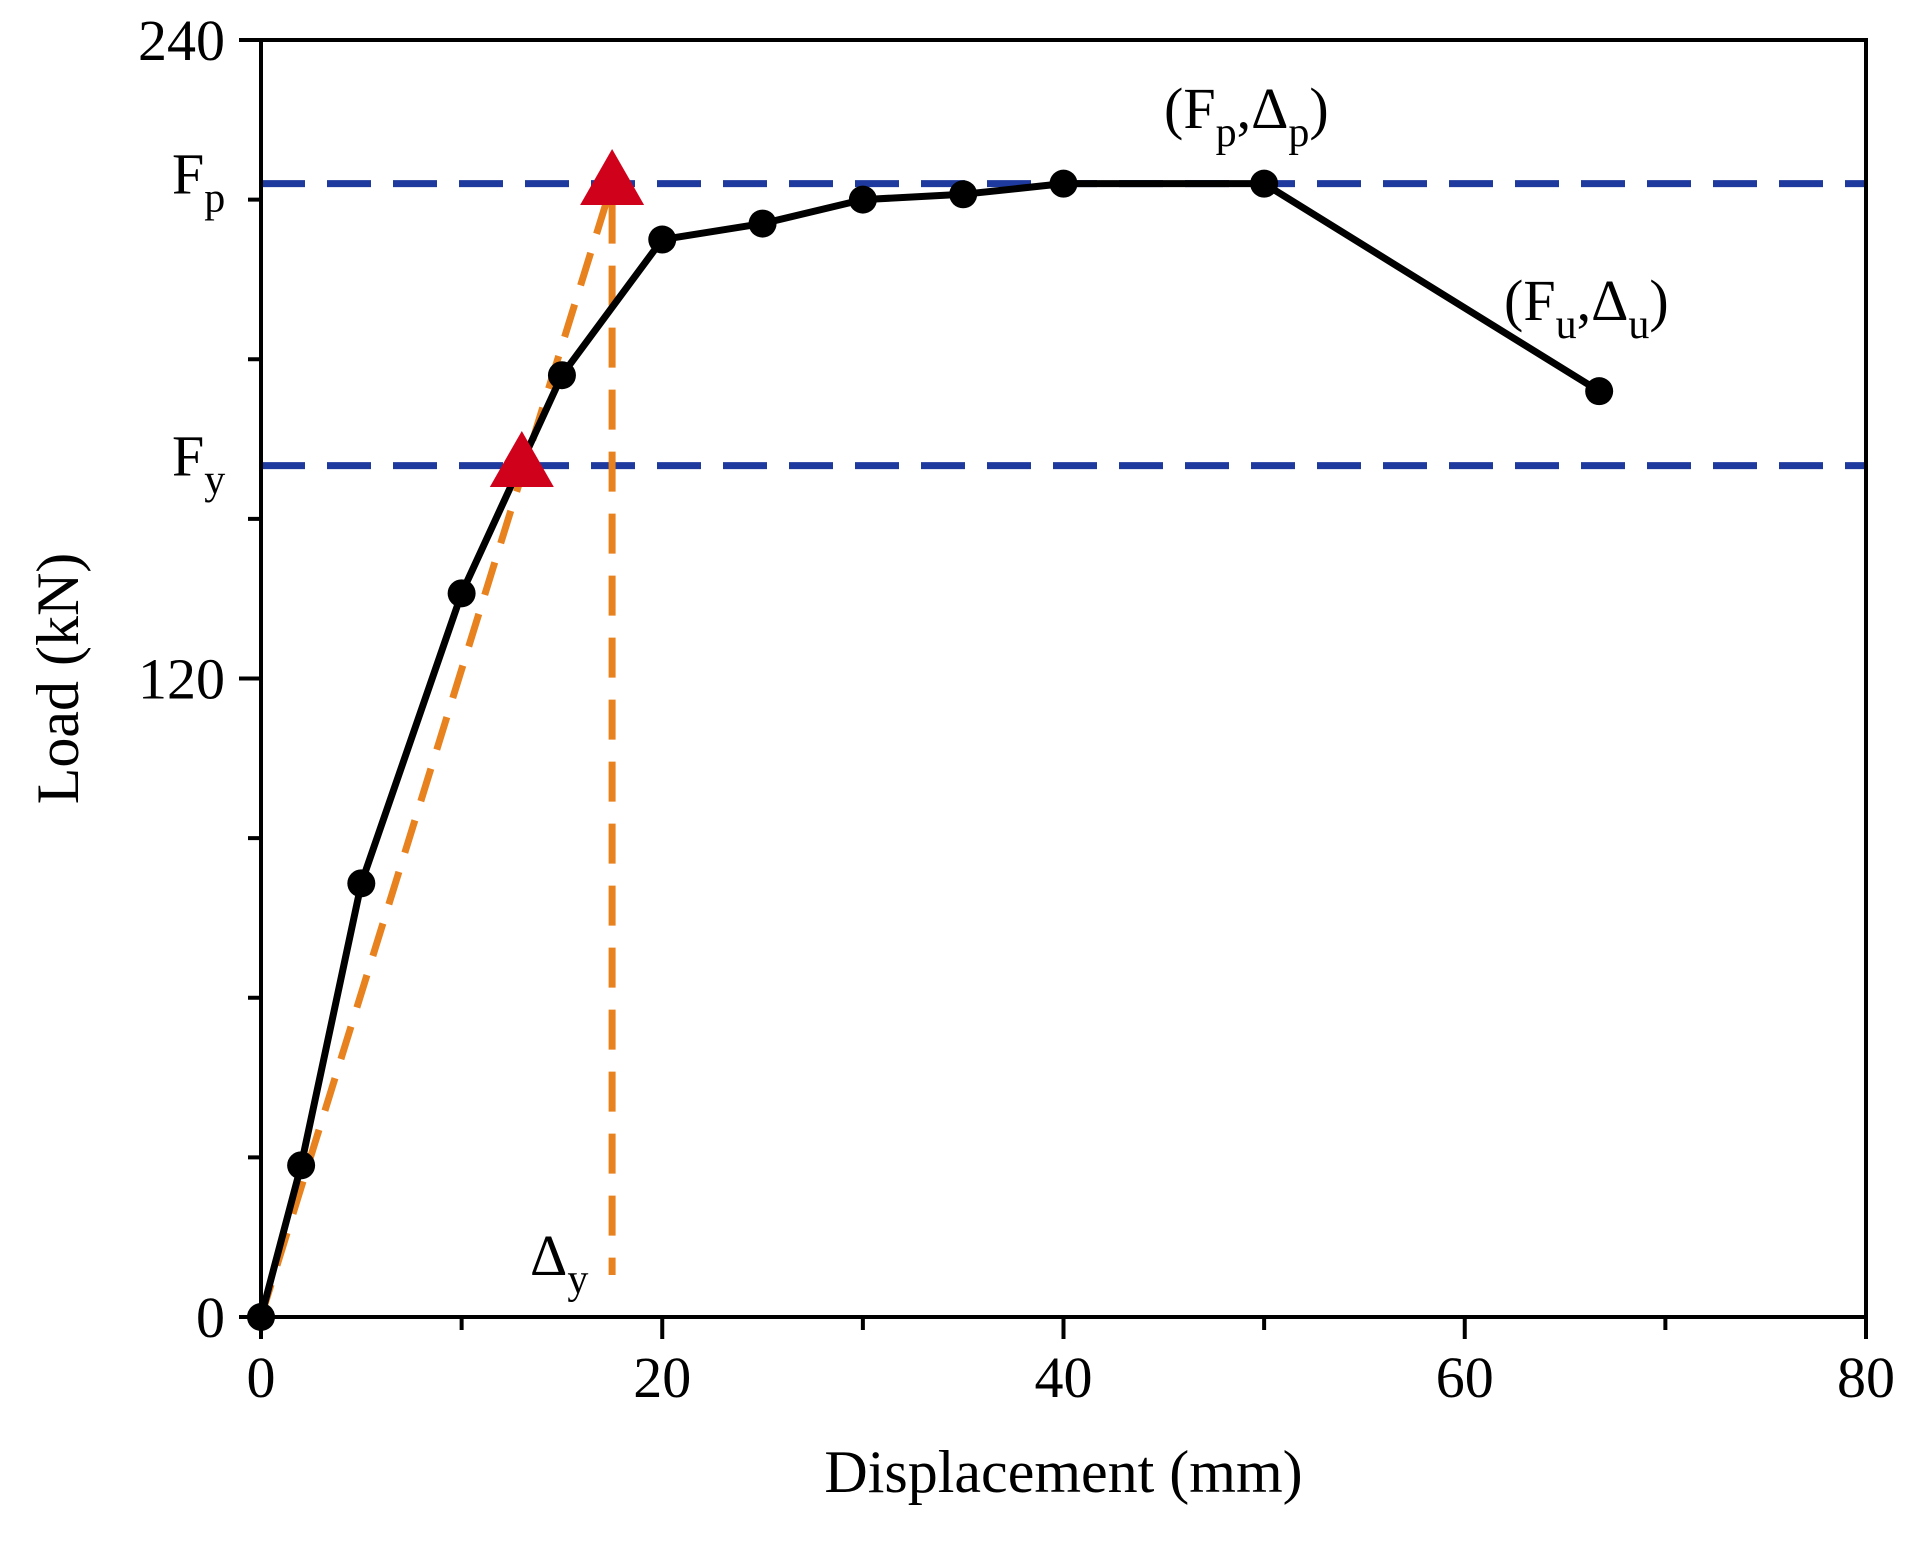 This screenshot has height=1546, width=1913. Describe the element at coordinates (198, 182) in the screenshot. I see `peak-load-label: Fp` at that location.